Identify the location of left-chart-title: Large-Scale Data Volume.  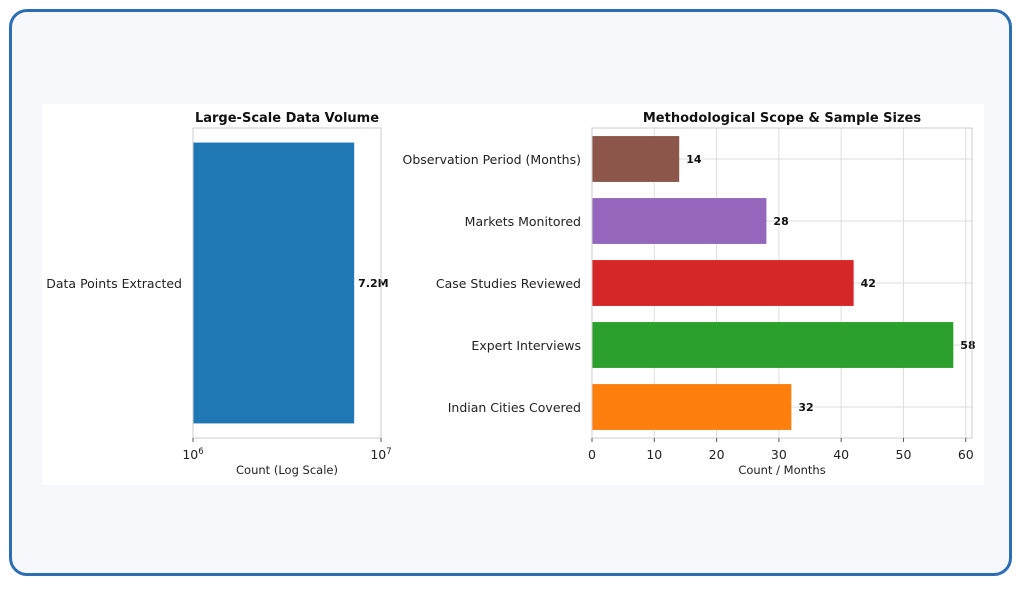
(287, 118).